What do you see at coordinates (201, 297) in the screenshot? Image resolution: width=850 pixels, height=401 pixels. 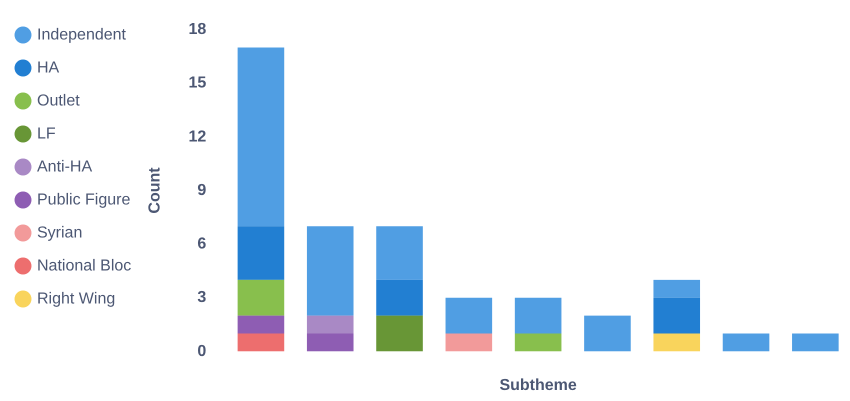 I see `y-tick-label: 3` at bounding box center [201, 297].